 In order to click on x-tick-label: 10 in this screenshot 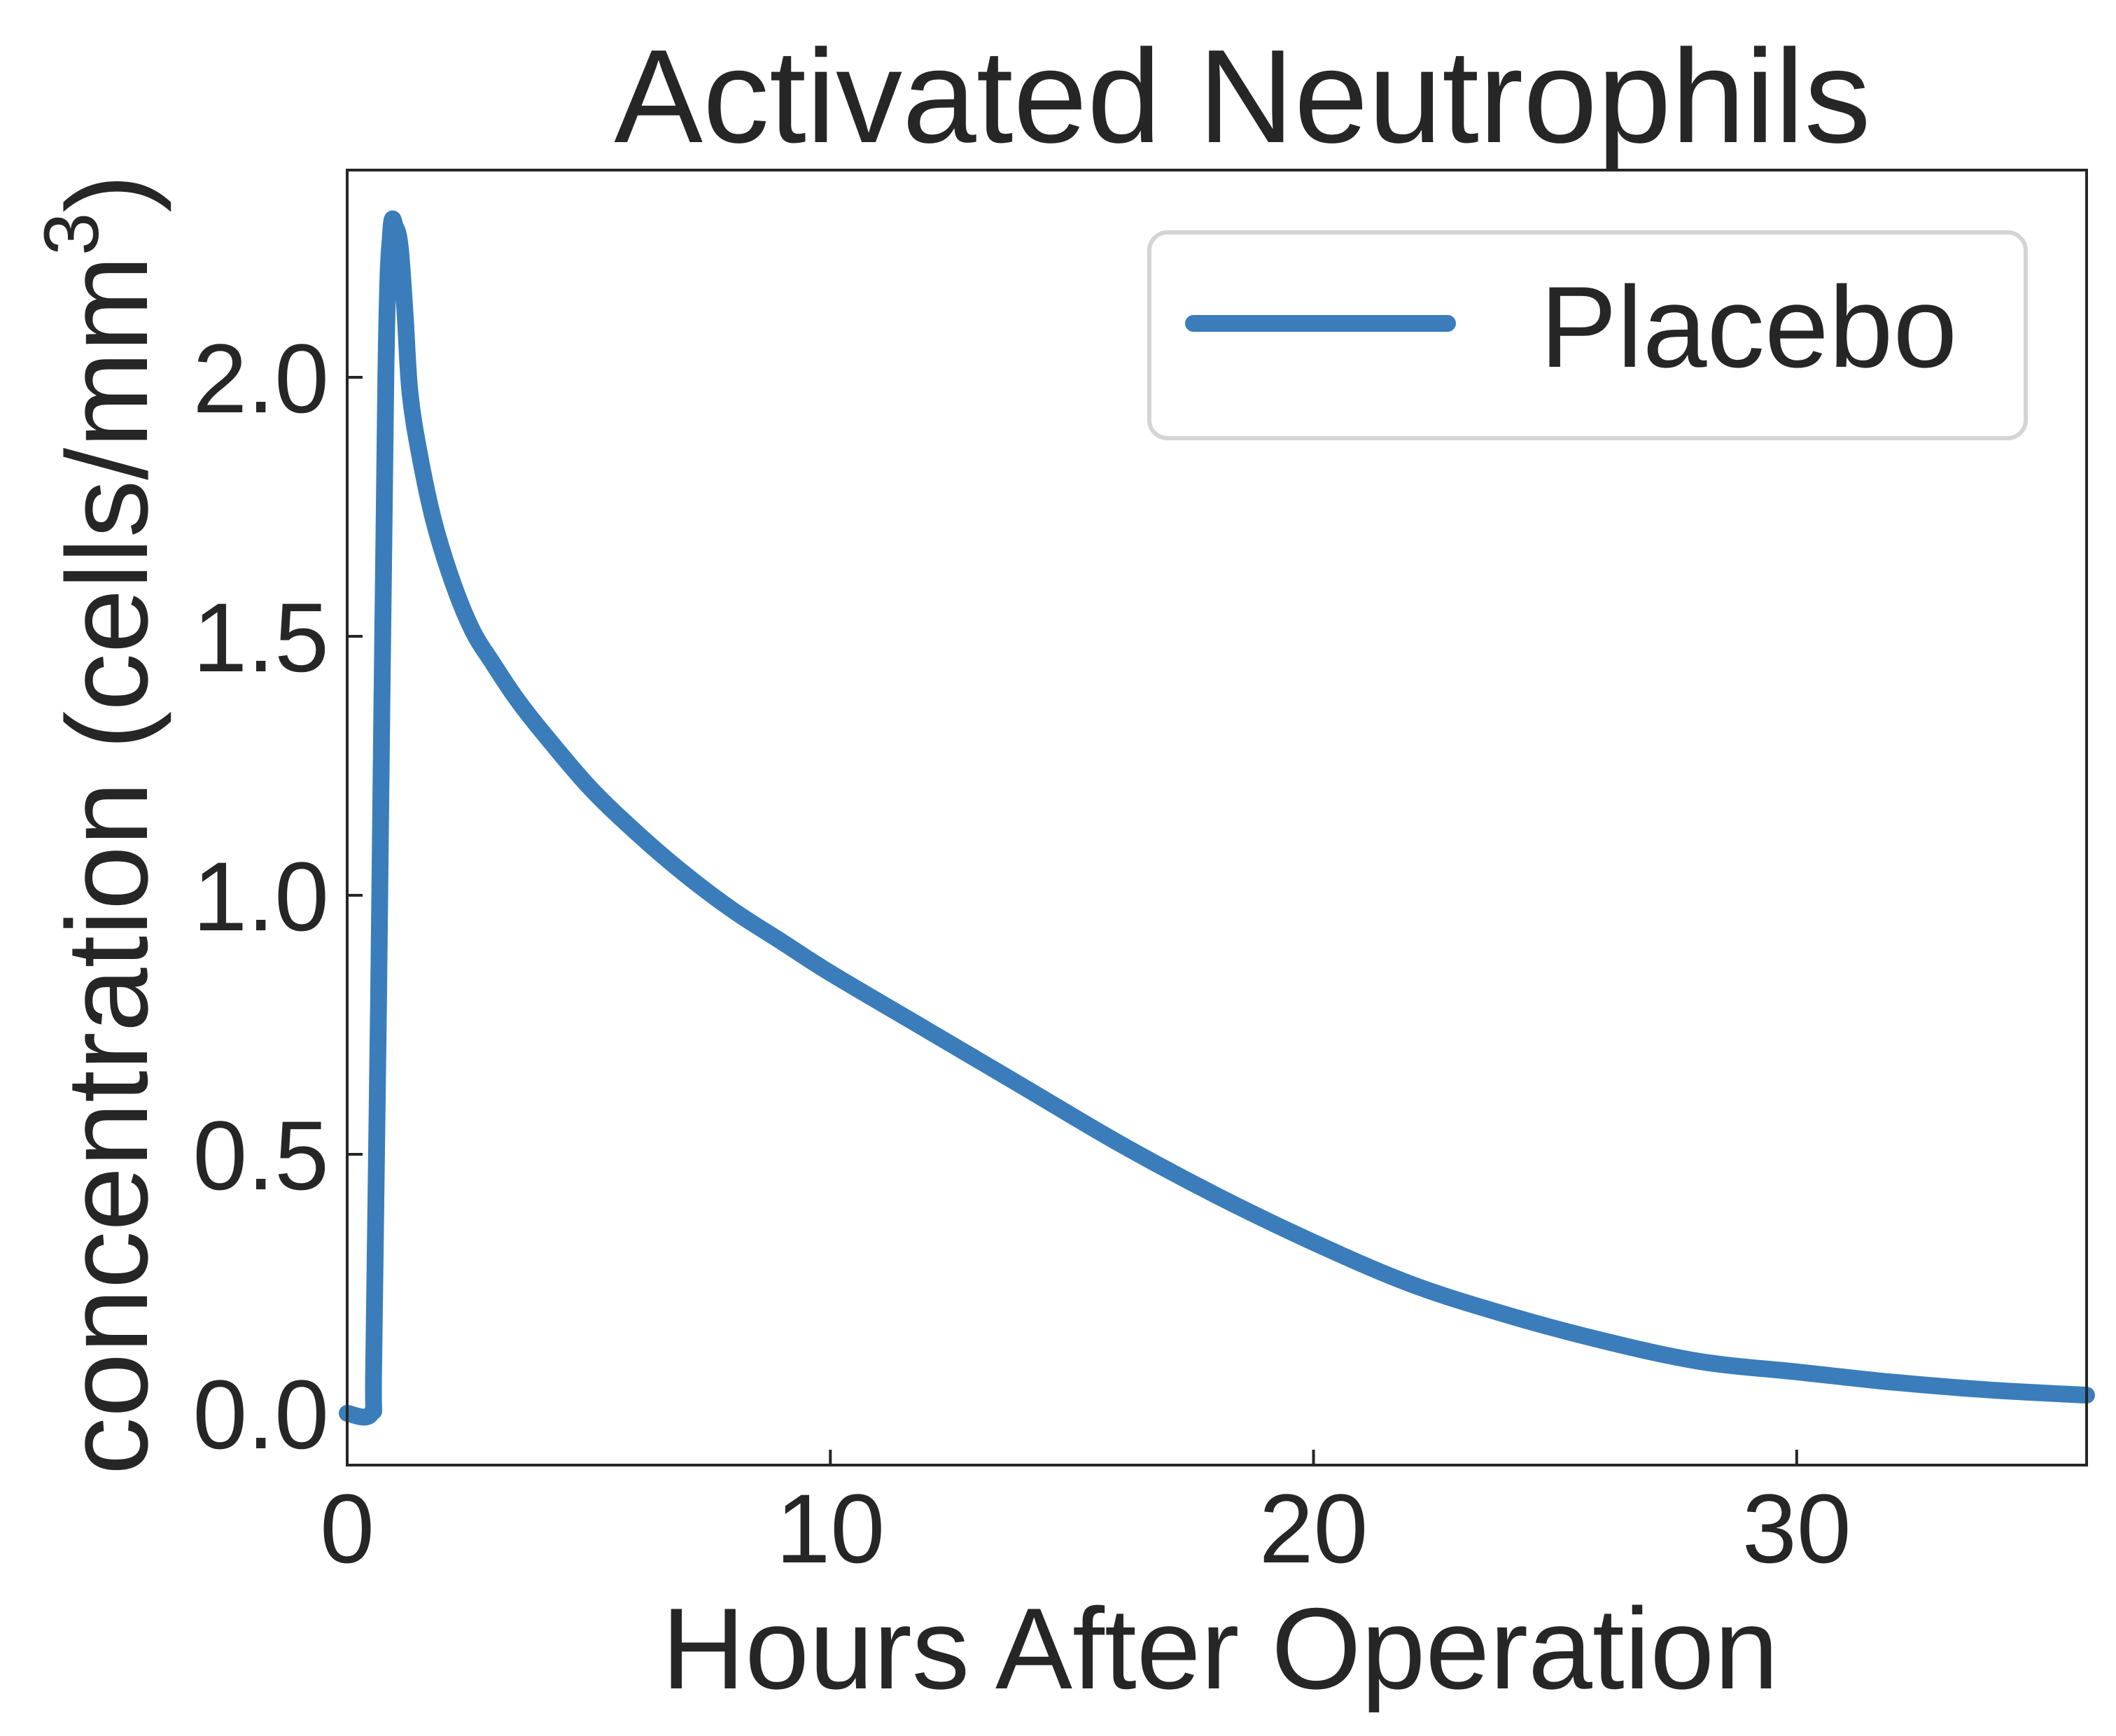, I will do `click(830, 1528)`.